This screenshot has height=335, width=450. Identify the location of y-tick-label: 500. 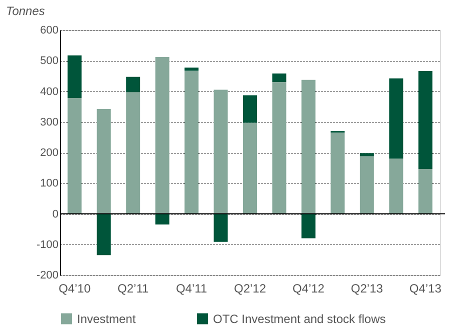
(49, 61).